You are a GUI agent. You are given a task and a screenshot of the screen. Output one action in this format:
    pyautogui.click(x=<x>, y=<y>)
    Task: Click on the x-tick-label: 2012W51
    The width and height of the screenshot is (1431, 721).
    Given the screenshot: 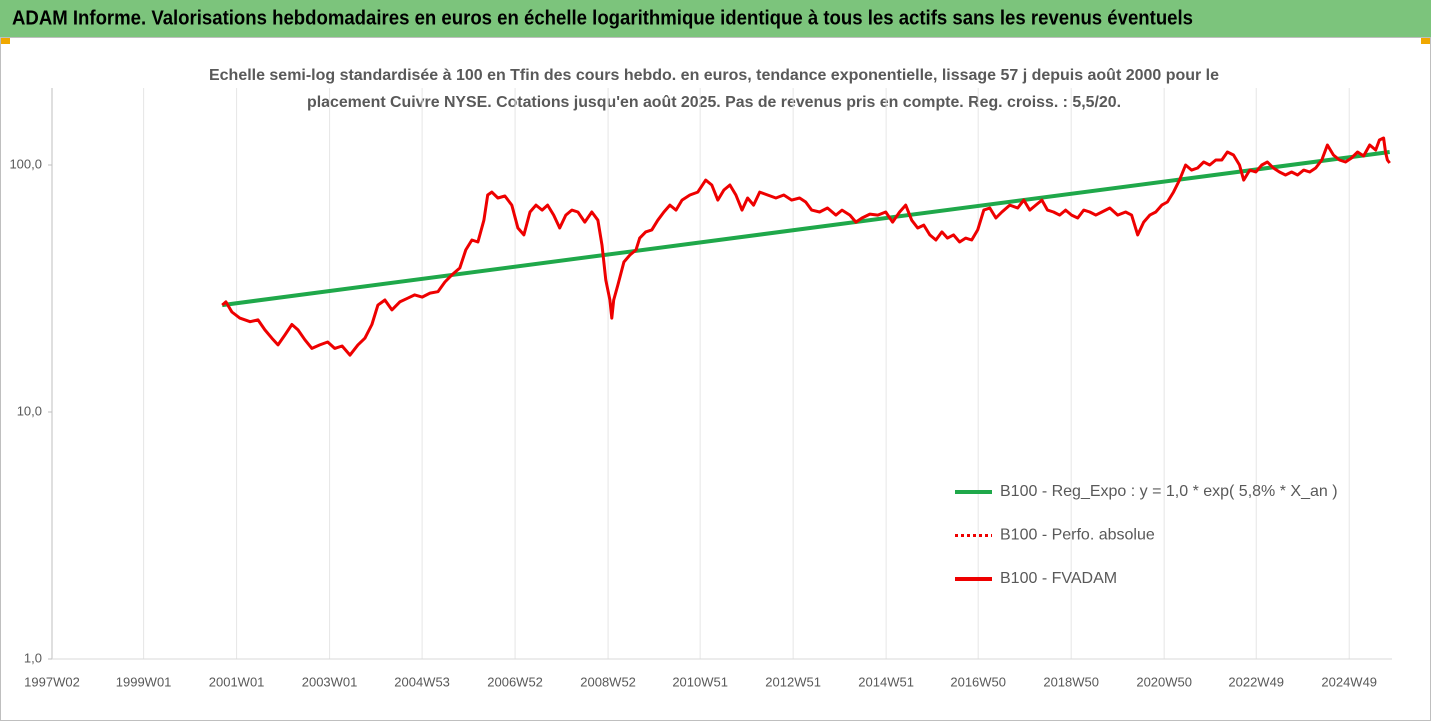 What is the action you would take?
    pyautogui.click(x=793, y=681)
    